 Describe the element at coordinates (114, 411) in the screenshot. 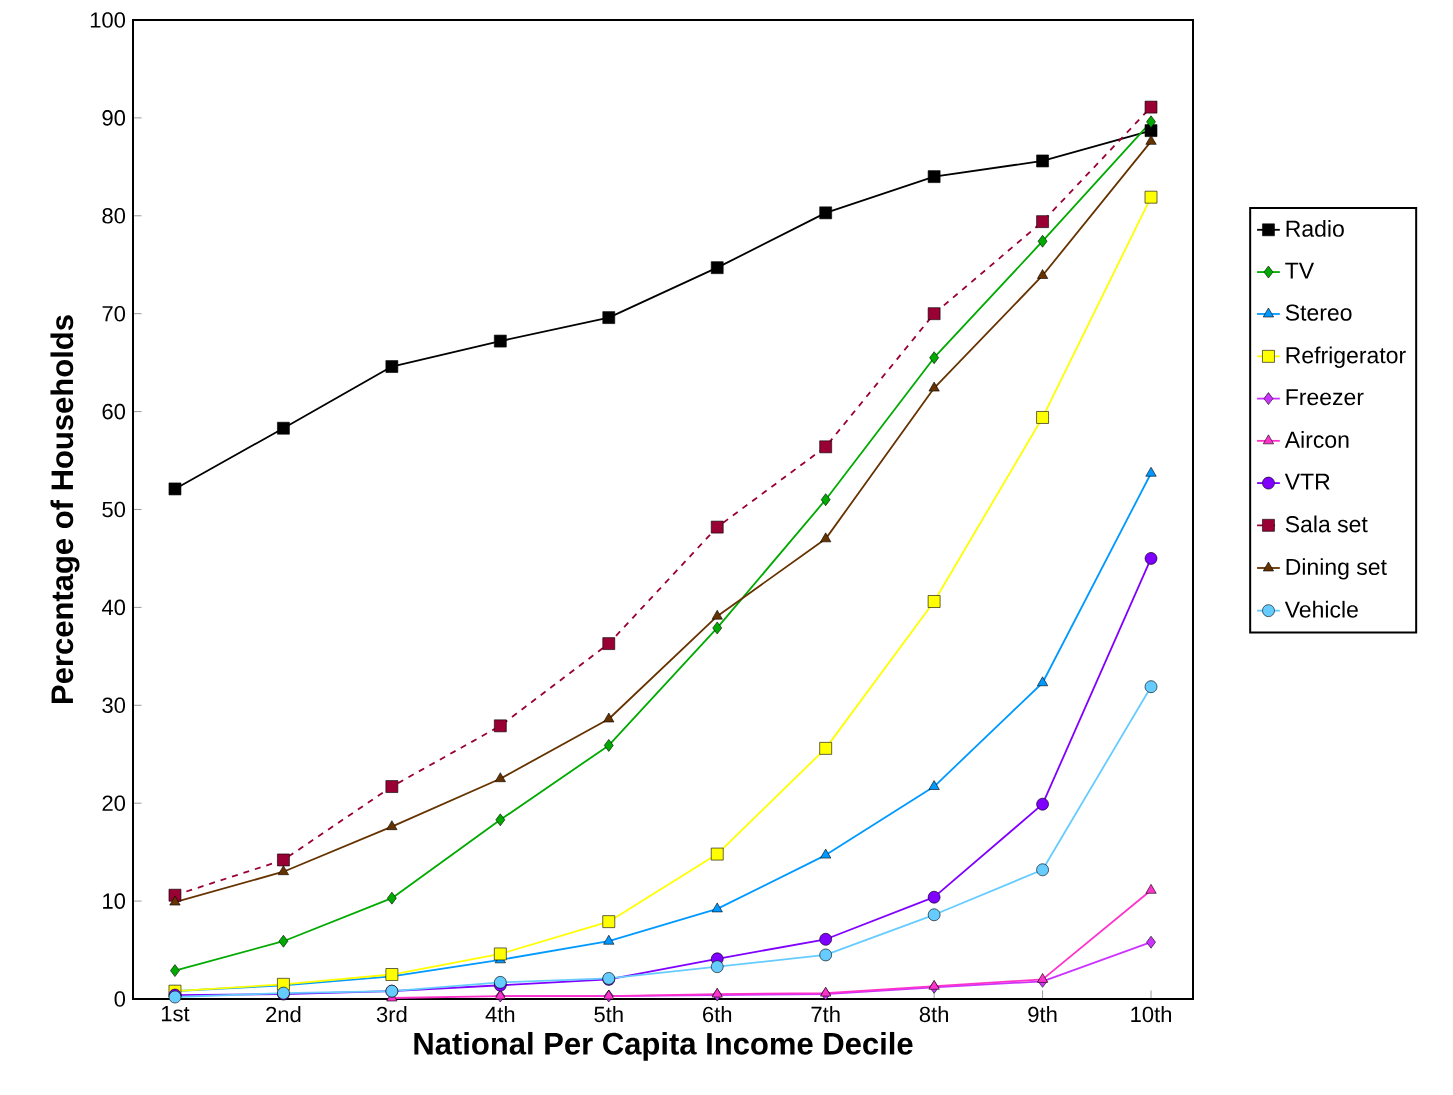

I see `y-tick-label: 60` at that location.